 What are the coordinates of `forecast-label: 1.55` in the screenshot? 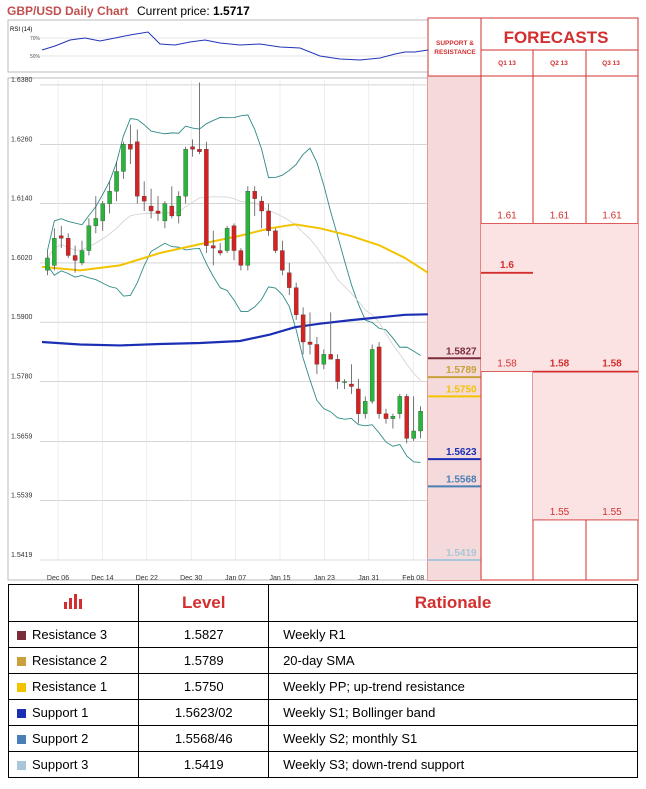 It's located at (560, 512).